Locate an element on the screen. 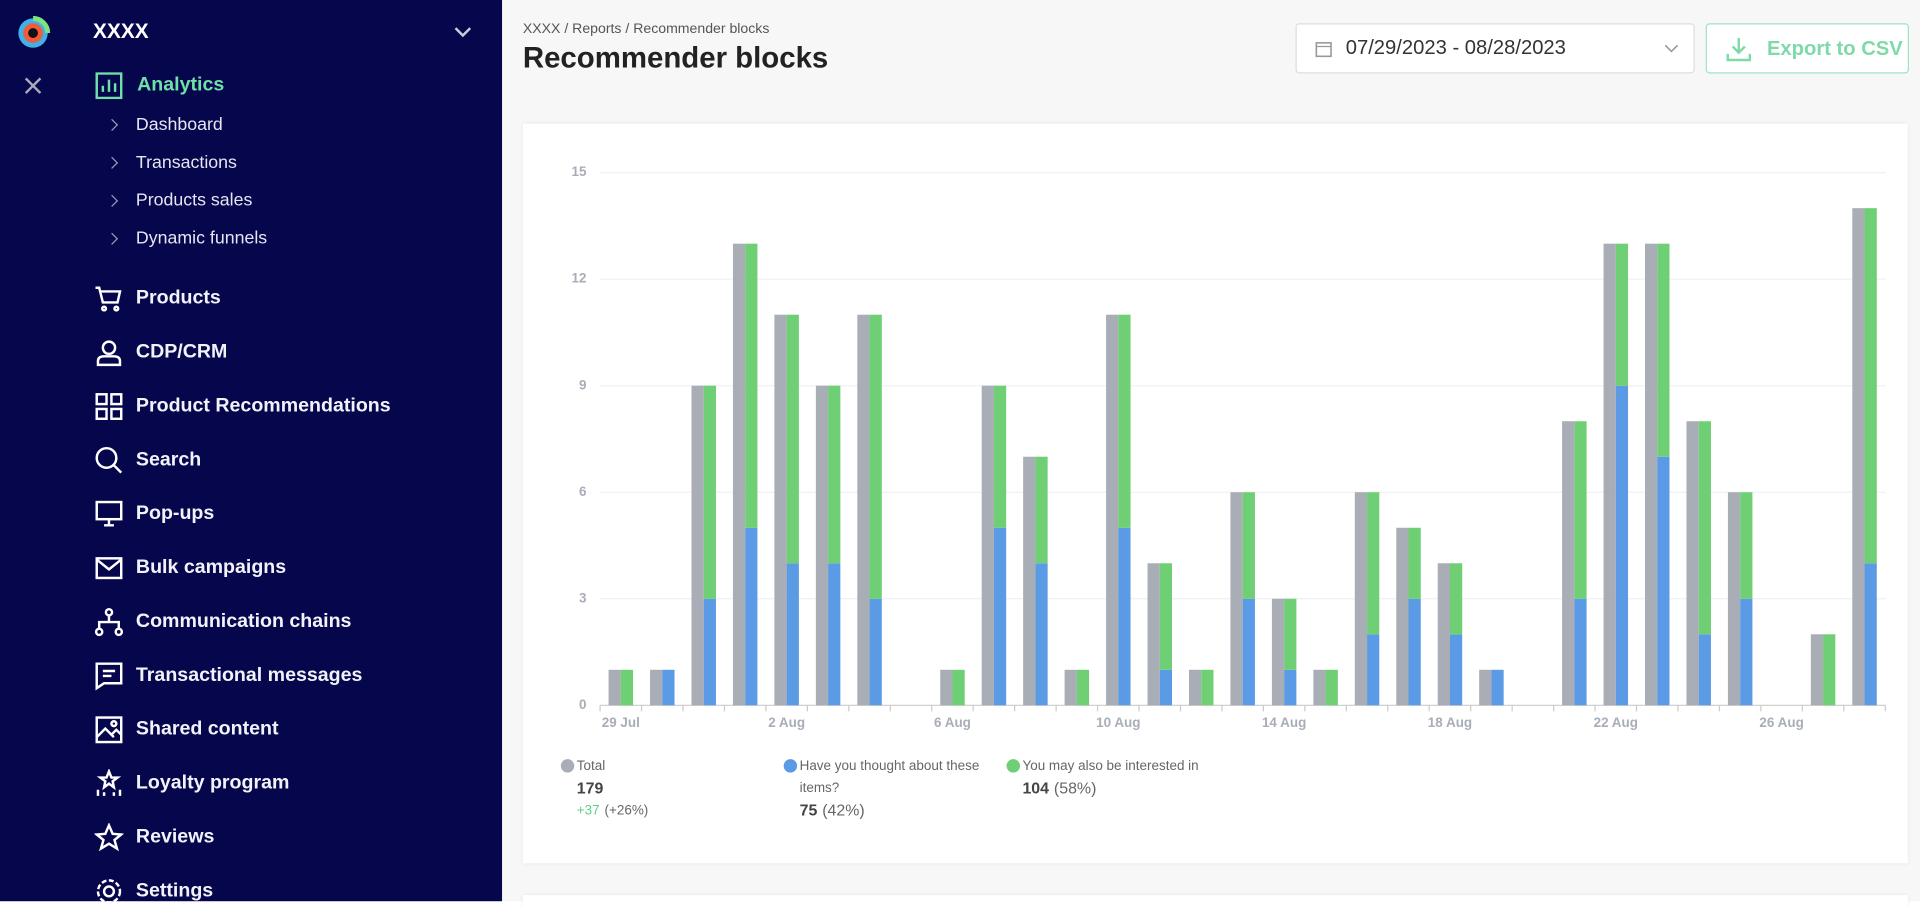 The image size is (1920, 907). analytics-icon is located at coordinates (109, 86).